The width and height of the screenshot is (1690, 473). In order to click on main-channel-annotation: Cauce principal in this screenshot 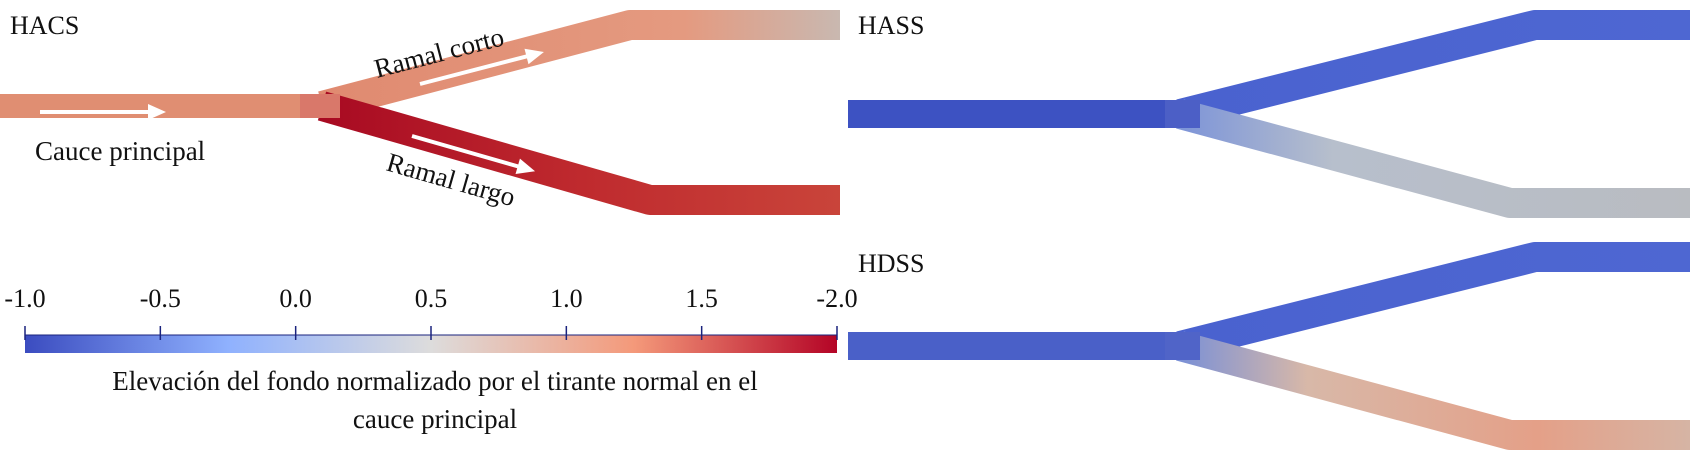, I will do `click(120, 151)`.